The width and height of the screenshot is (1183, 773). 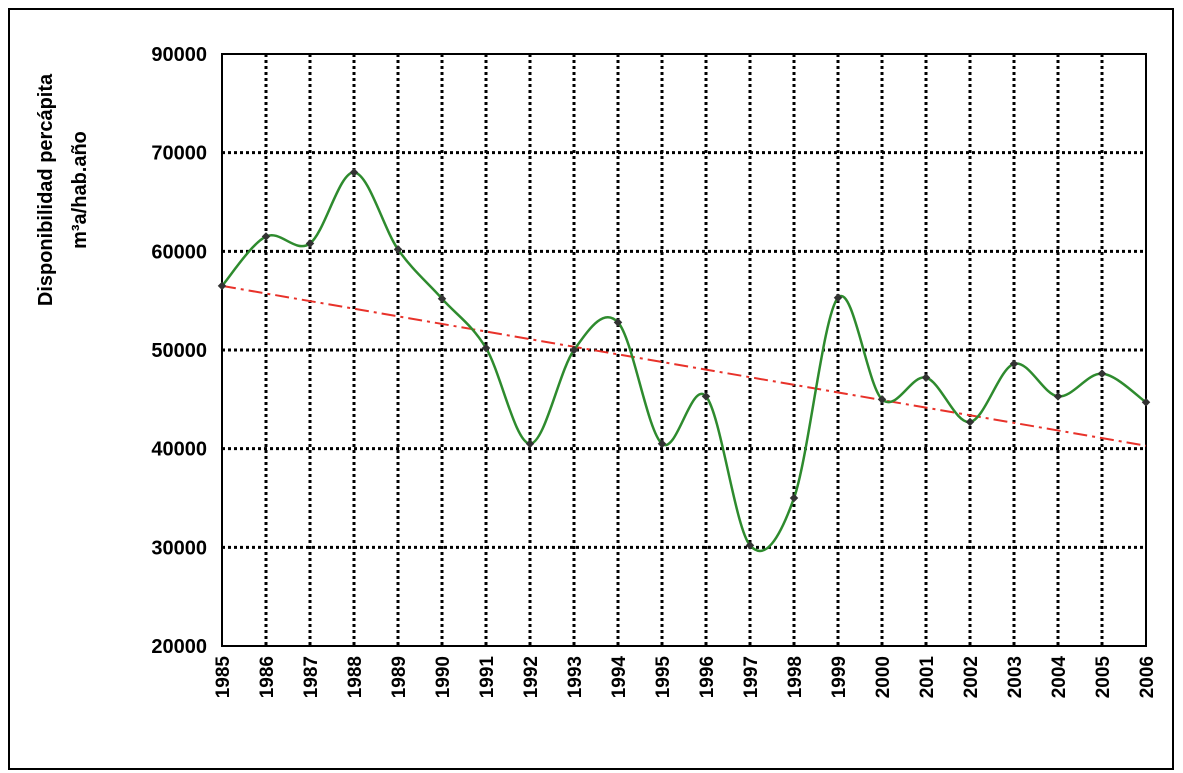 What do you see at coordinates (795, 677) in the screenshot?
I see `x-tick-label: 1998` at bounding box center [795, 677].